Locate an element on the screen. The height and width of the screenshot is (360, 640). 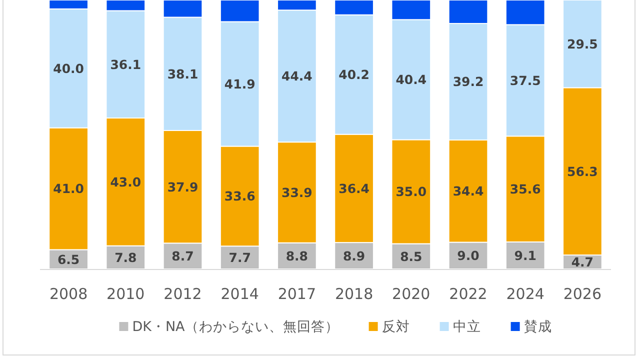
data-label: 33.9 is located at coordinates (297, 192).